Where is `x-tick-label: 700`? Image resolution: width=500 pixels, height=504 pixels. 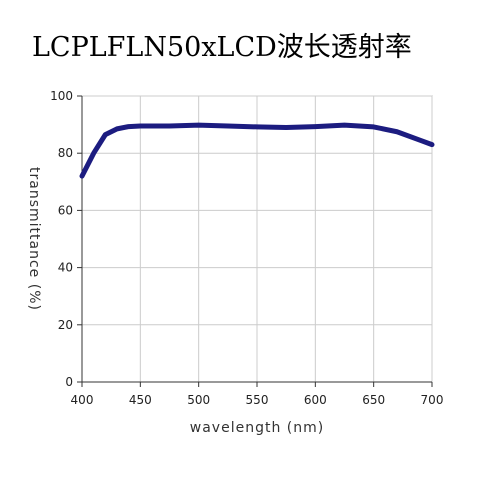
x-tick-label: 700 is located at coordinates (432, 400).